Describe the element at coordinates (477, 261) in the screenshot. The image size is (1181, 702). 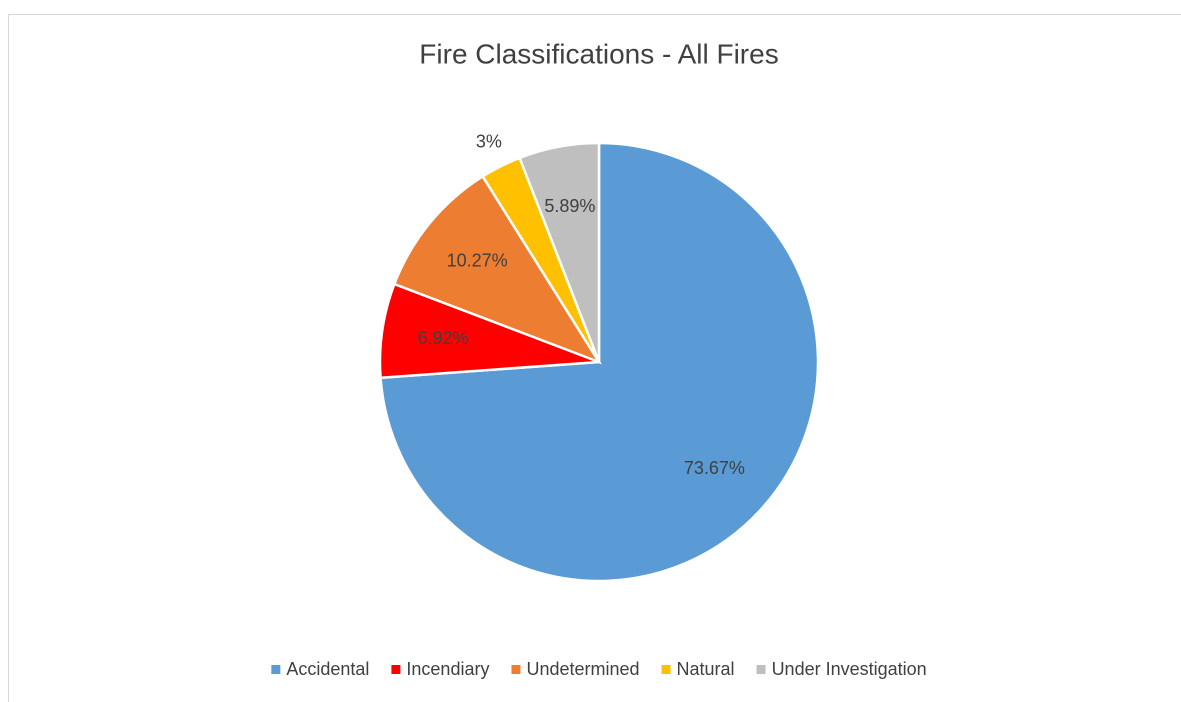
I see `data-label: 10.27%` at that location.